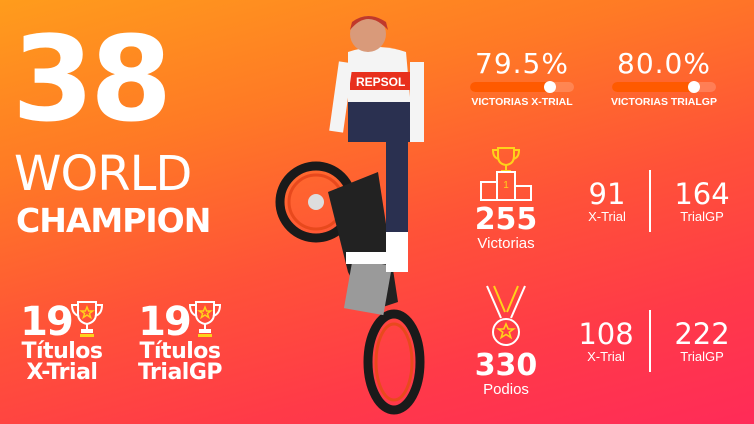 The width and height of the screenshot is (754, 424). I want to click on headline-champion: CHAMPION, so click(113, 220).